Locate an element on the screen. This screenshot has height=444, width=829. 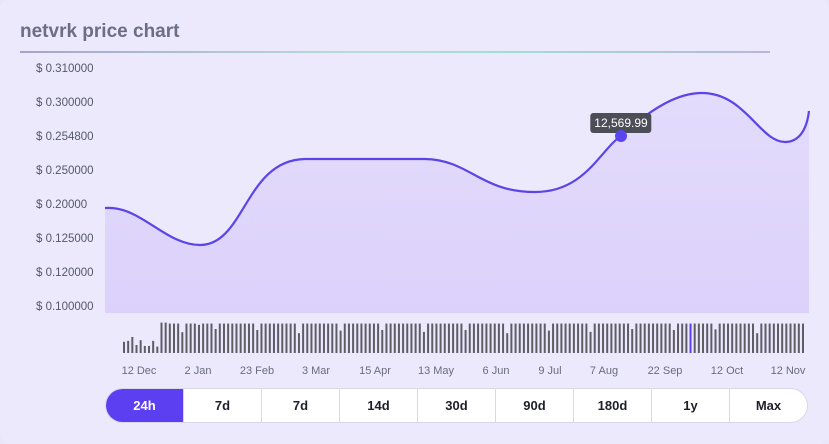
time-range-selector: 24h 7d 7d 14d 30d 90d 180d 1y Max is located at coordinates (456, 405).